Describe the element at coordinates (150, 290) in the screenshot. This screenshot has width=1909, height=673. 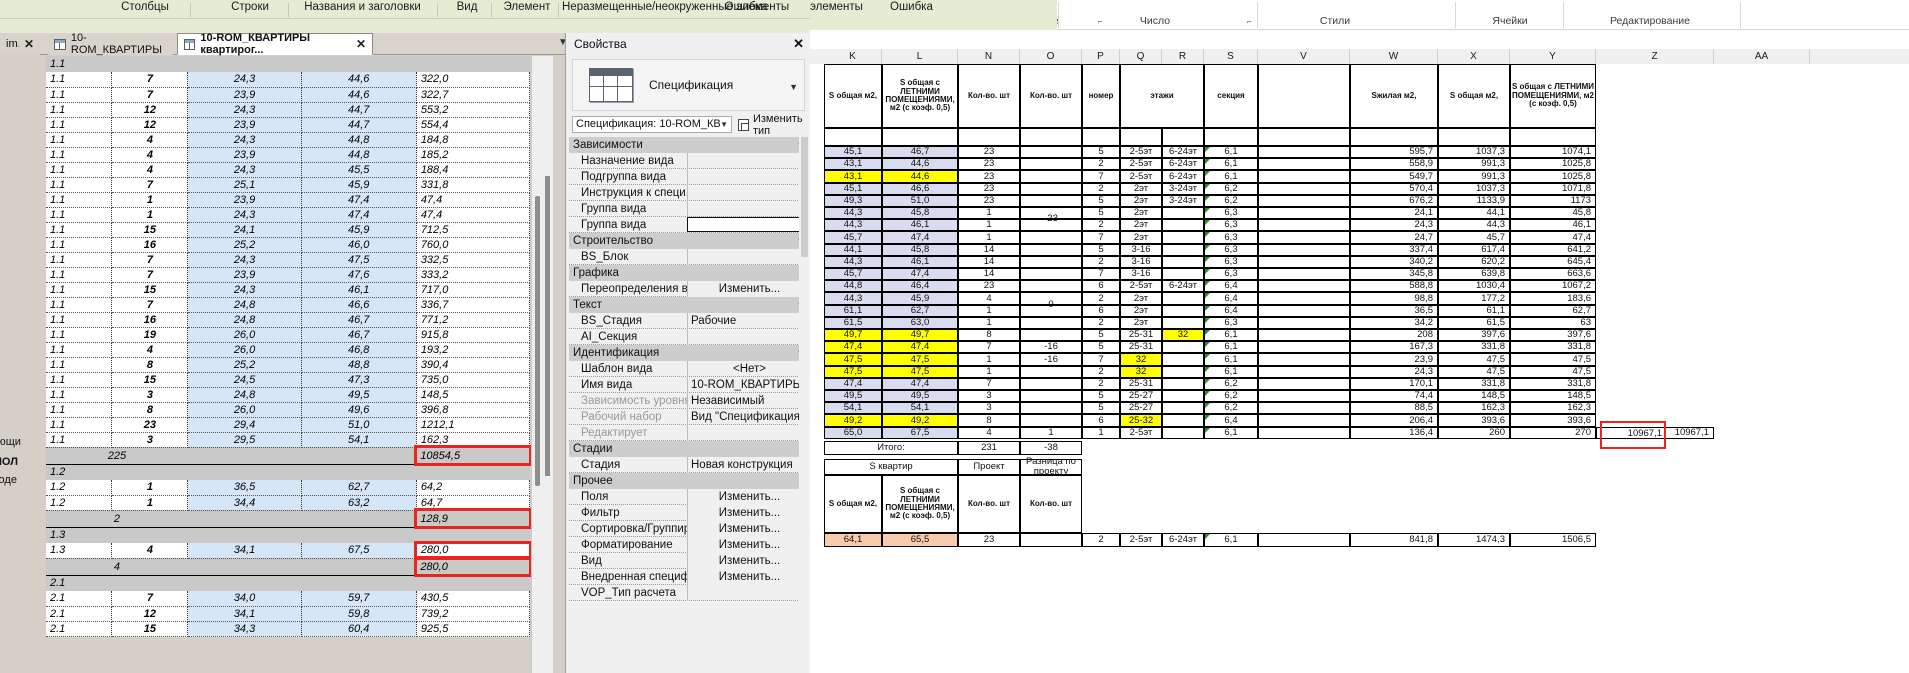
I see `table-cell: 15` at that location.